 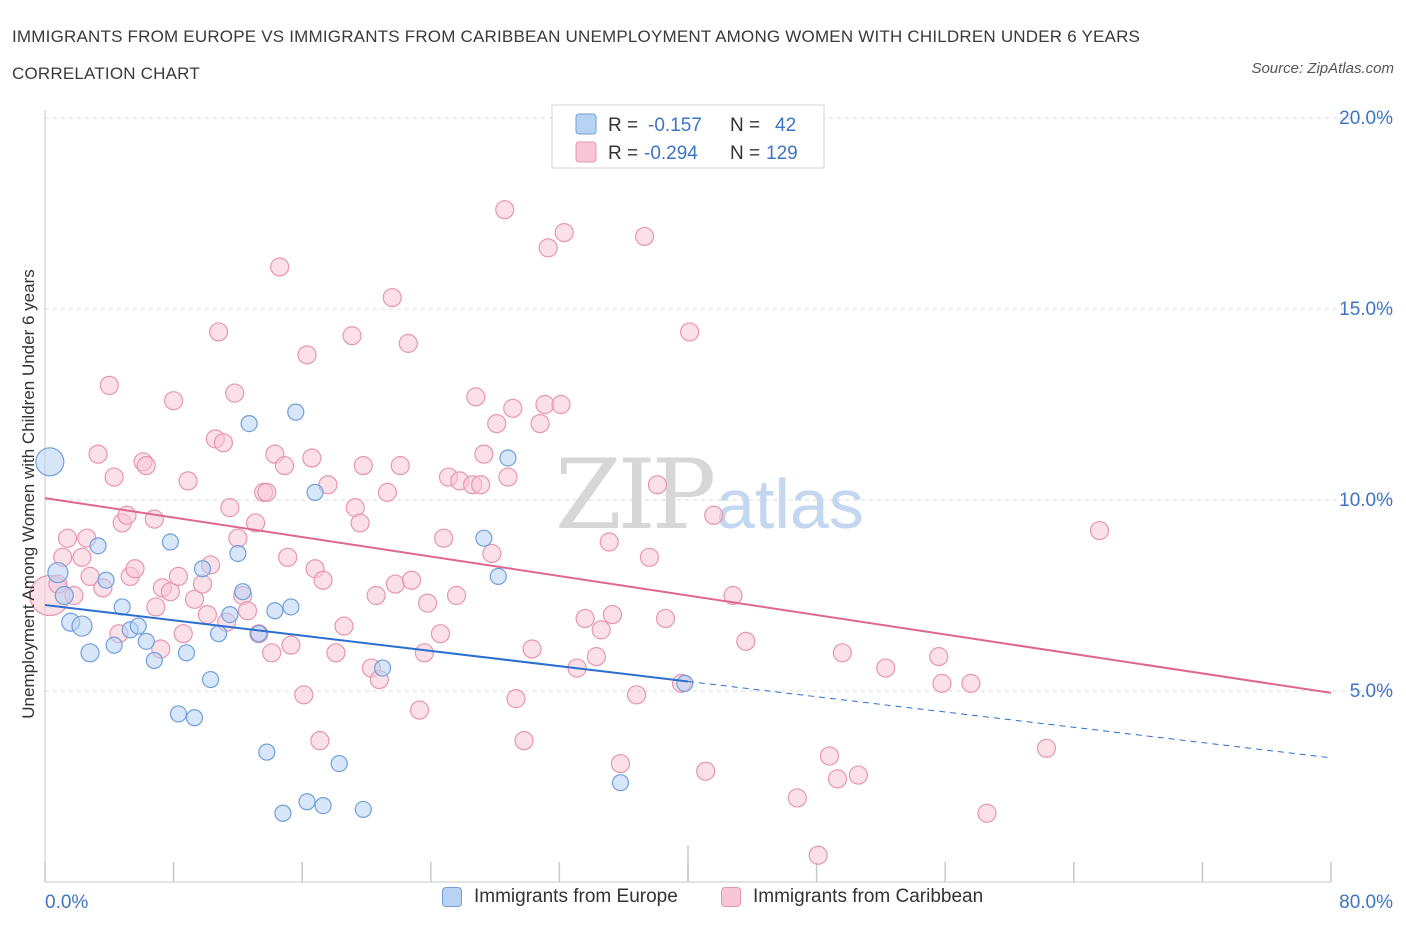 I want to click on legend-europe-n-label: N =, so click(x=745, y=125).